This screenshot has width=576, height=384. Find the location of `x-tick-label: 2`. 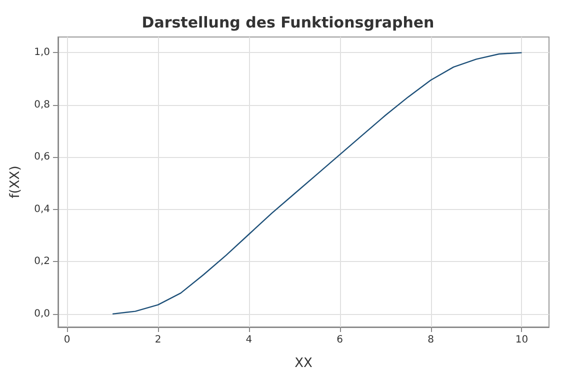

x-tick-label: 2 is located at coordinates (158, 340).